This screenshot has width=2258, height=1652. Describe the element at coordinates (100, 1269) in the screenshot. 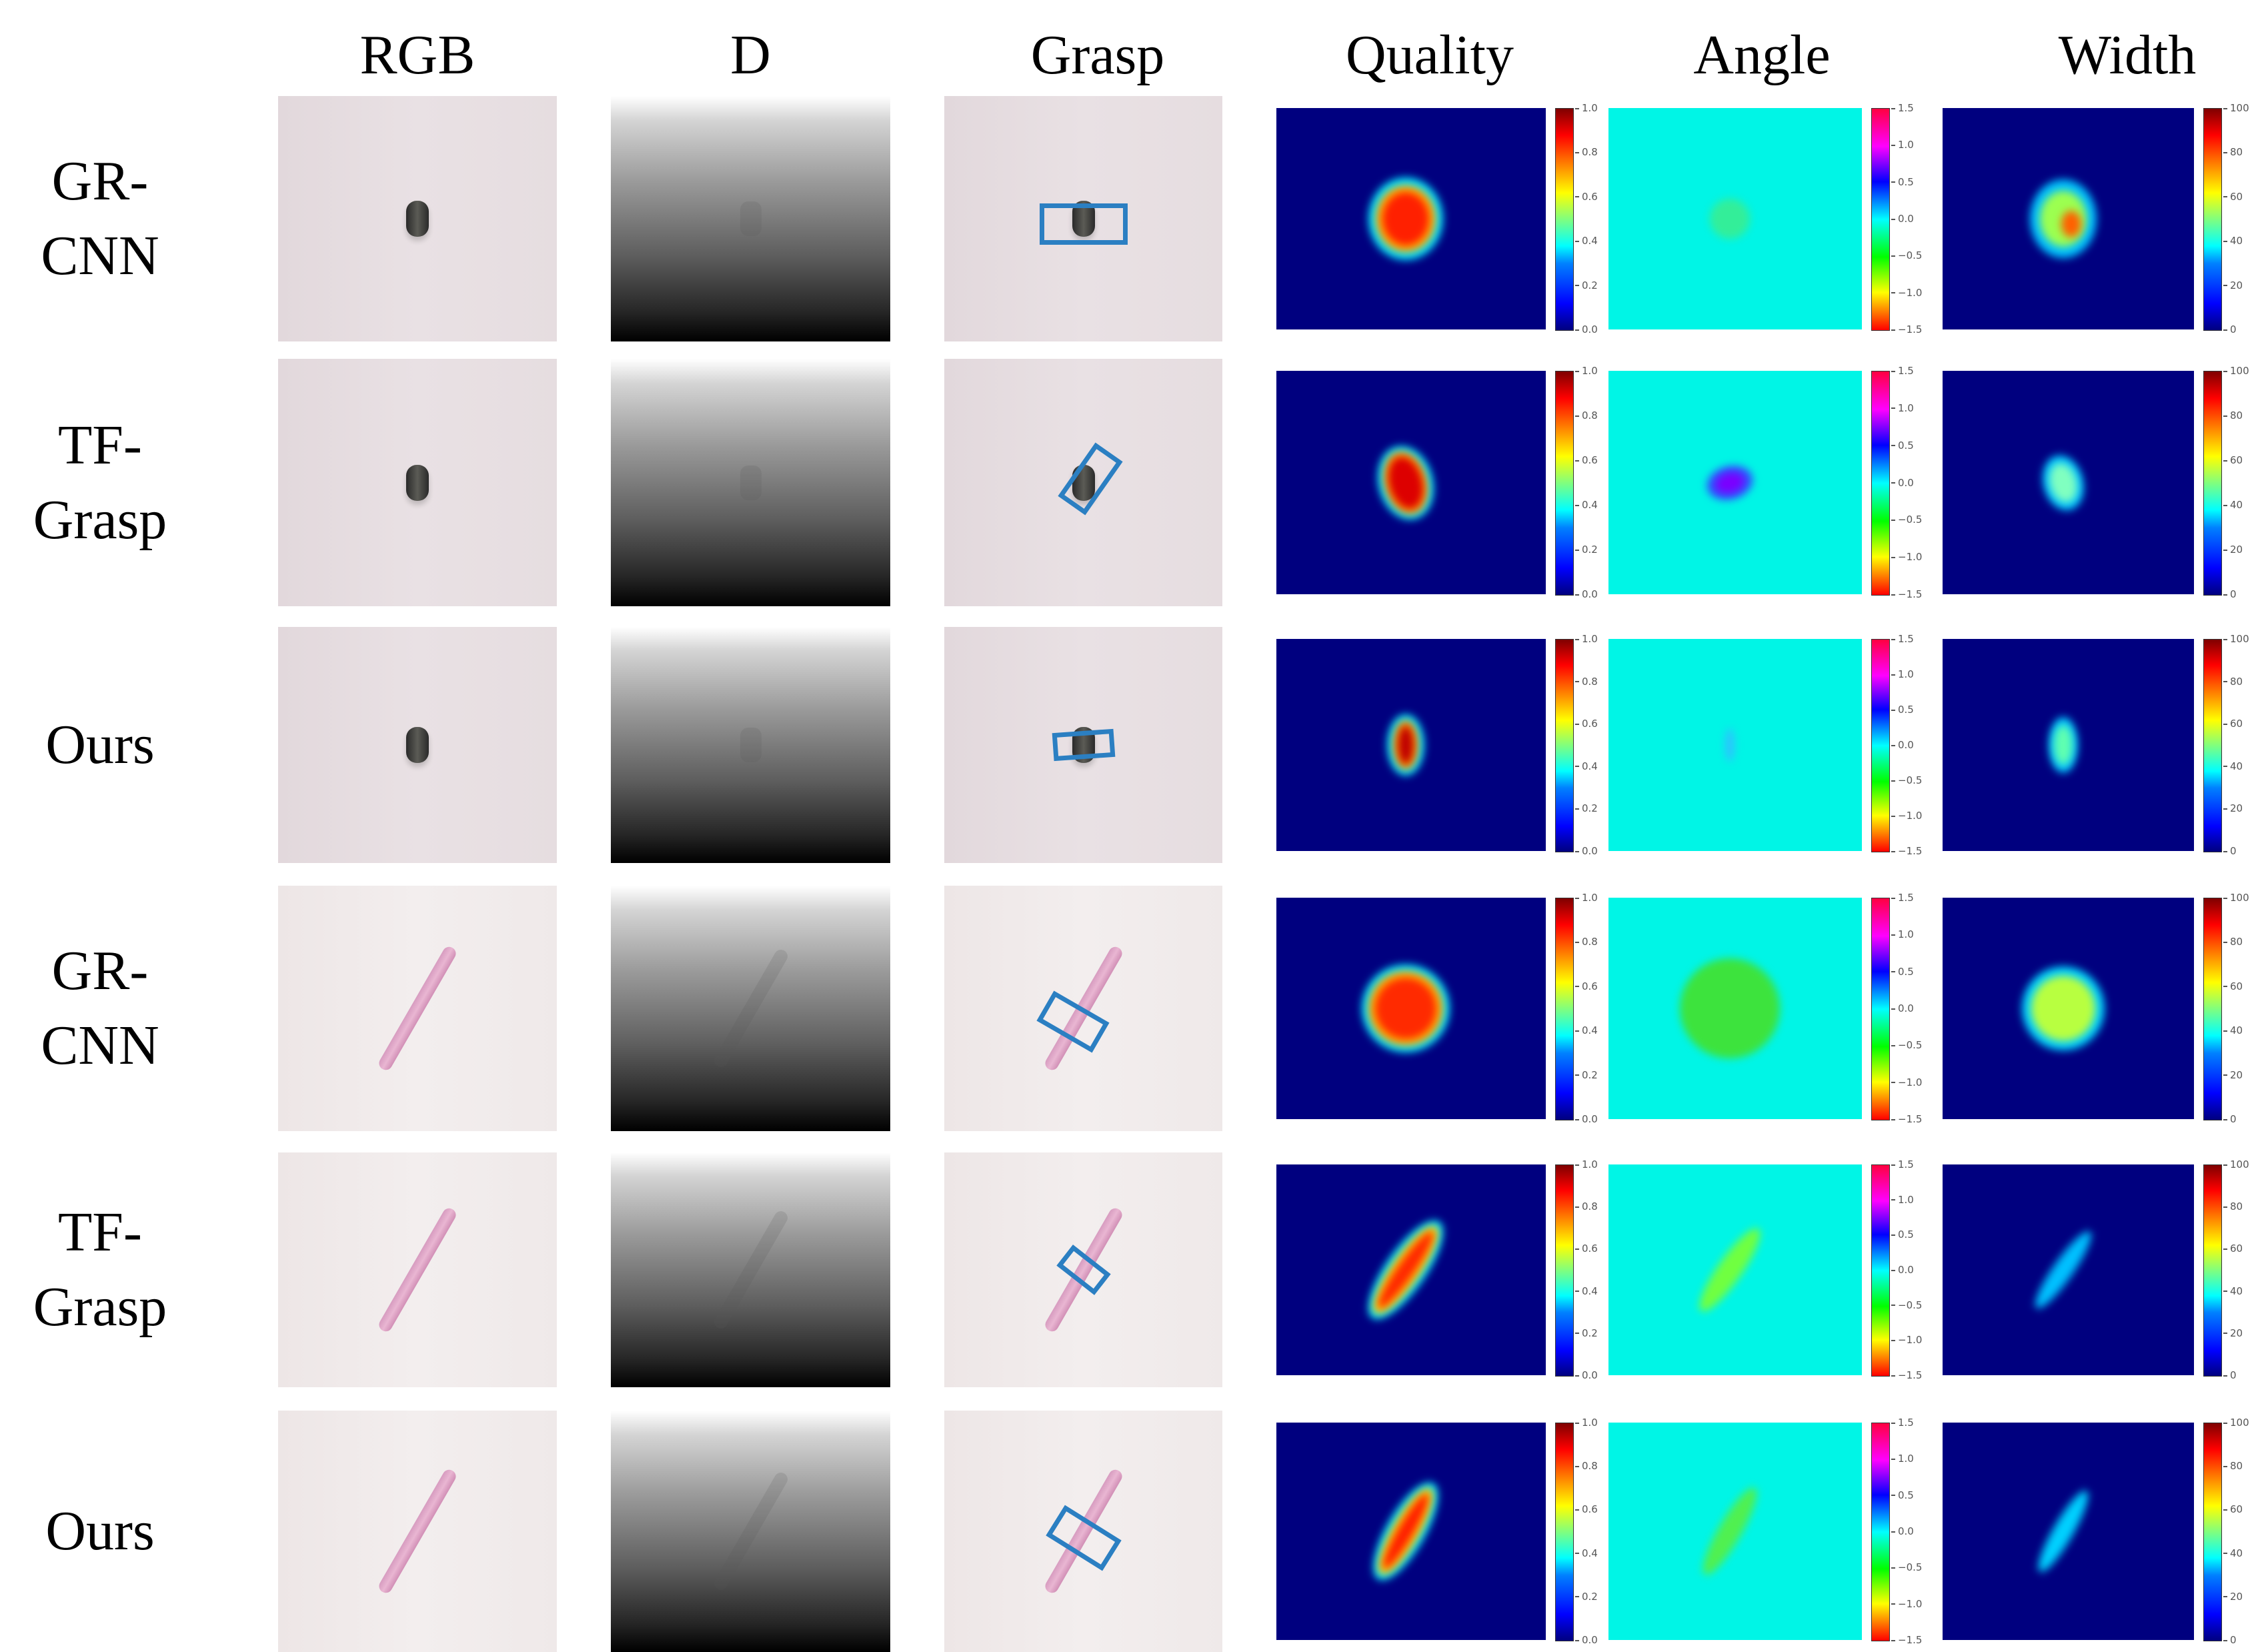

I see `row-label: TF- Grasp` at that location.